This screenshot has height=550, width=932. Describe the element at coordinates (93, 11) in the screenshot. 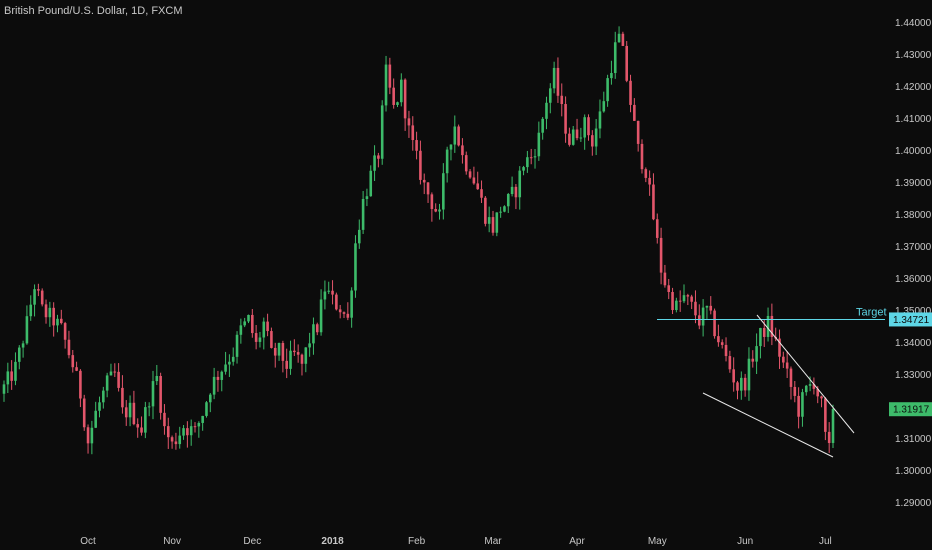

I see `chart-title: British Pound/U.S. Dollar, 1D, FXCM` at that location.